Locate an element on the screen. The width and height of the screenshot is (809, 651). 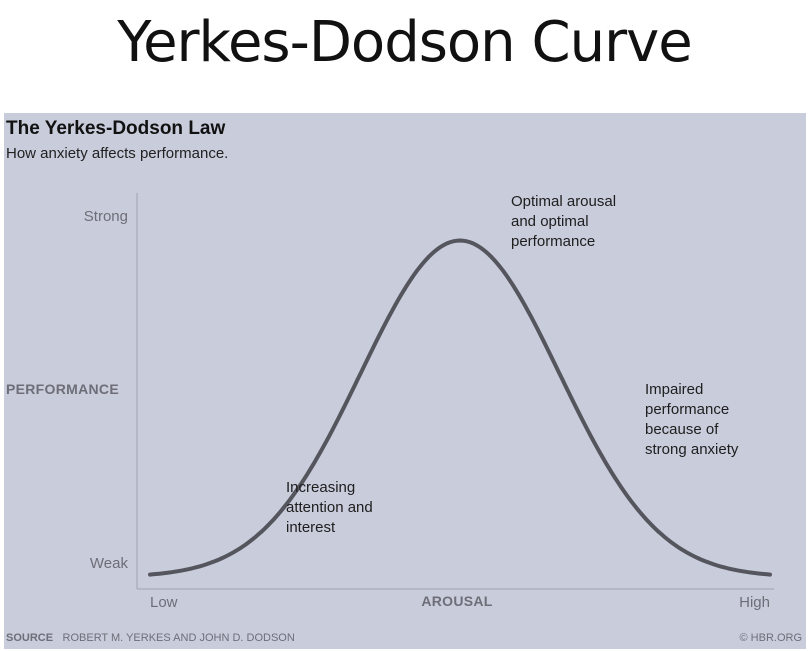
annotation-falling-line-3: because of is located at coordinates (682, 429).